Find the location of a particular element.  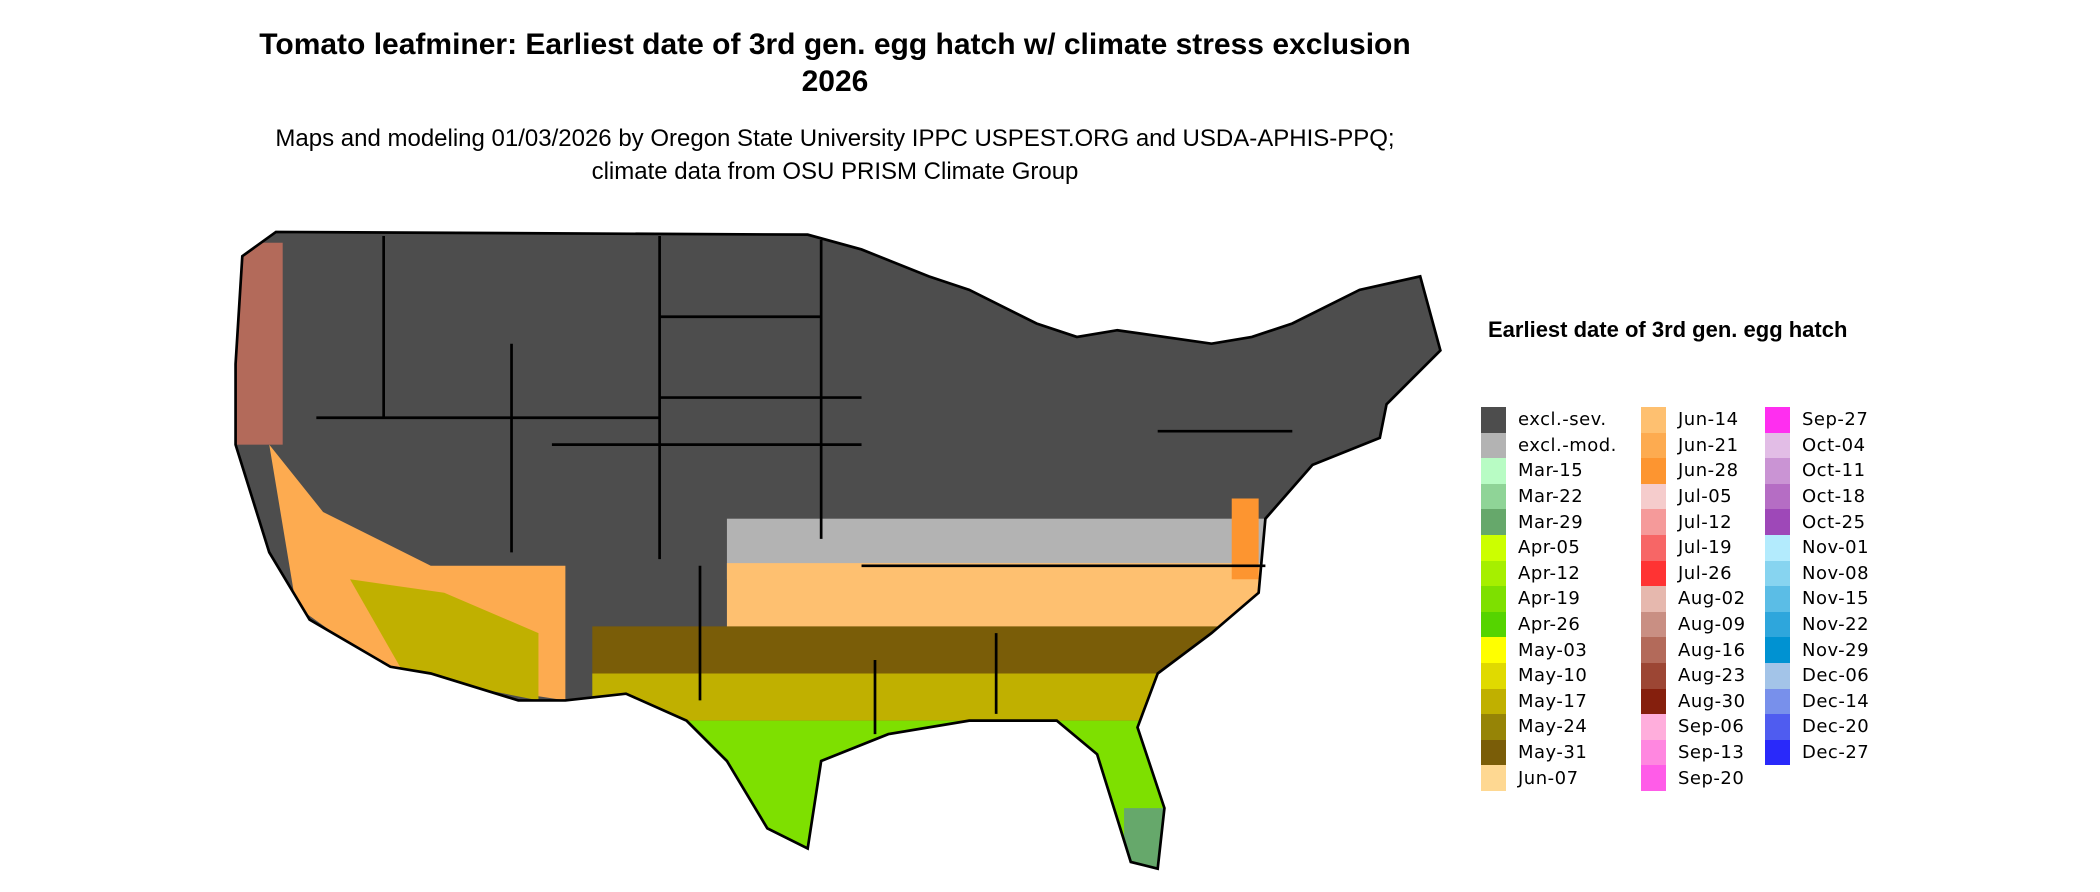

legend-item: Oct-11 is located at coordinates (1817, 471).